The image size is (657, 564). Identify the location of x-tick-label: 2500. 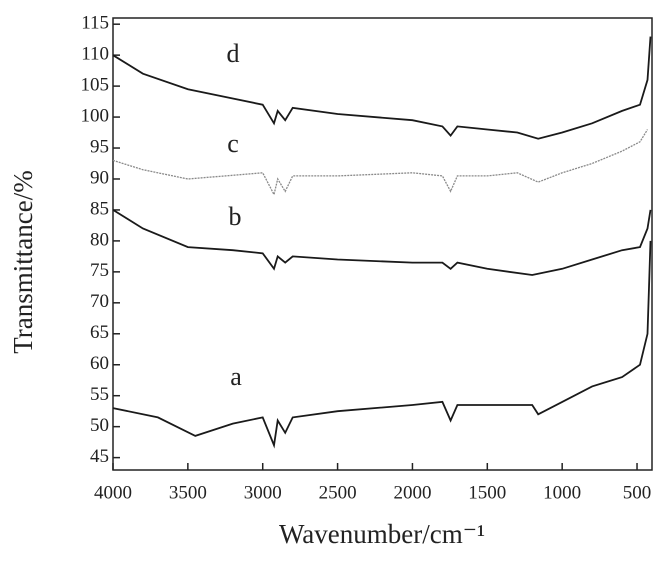
(338, 492).